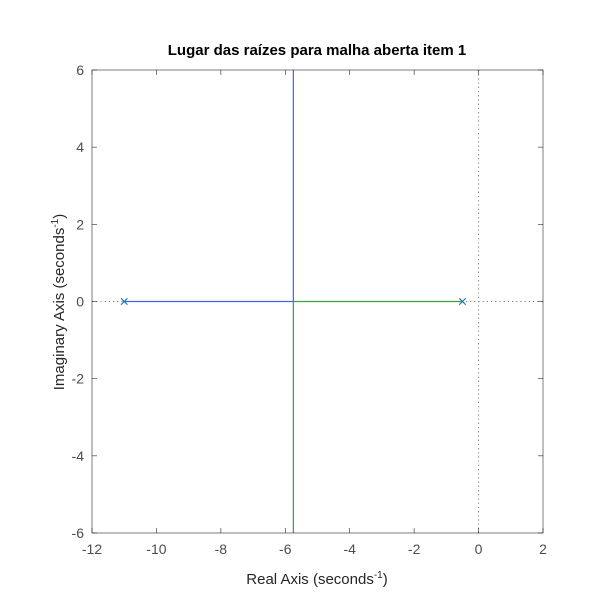 This screenshot has height=600, width=600. What do you see at coordinates (59, 216) in the screenshot?
I see `y-axis-label-close: )` at bounding box center [59, 216].